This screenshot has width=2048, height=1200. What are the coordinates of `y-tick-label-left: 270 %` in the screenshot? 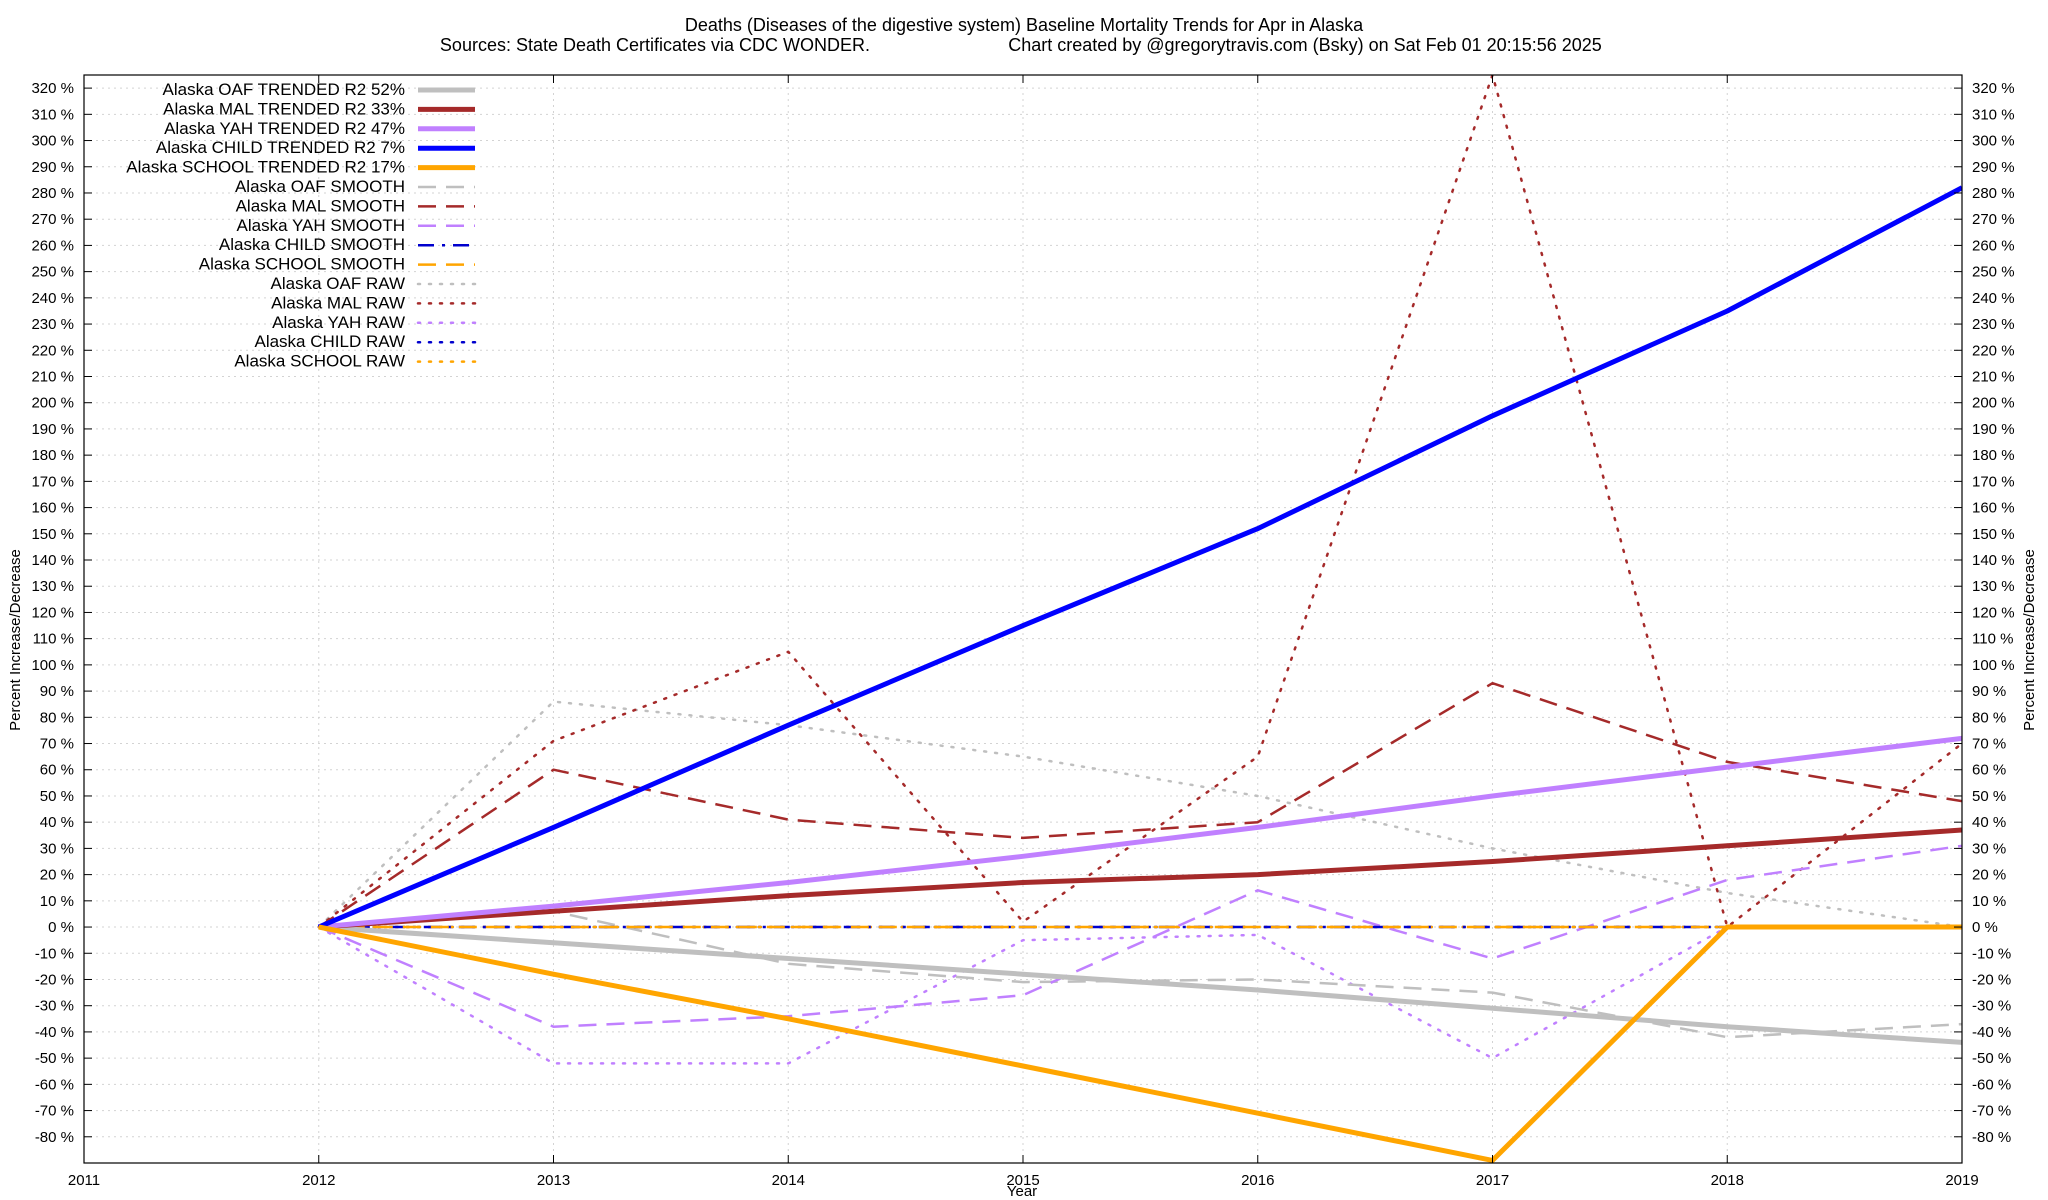 It's located at (52, 219).